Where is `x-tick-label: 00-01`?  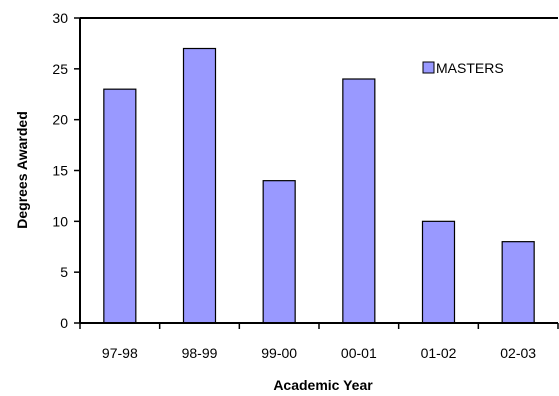 x-tick-label: 00-01 is located at coordinates (359, 353).